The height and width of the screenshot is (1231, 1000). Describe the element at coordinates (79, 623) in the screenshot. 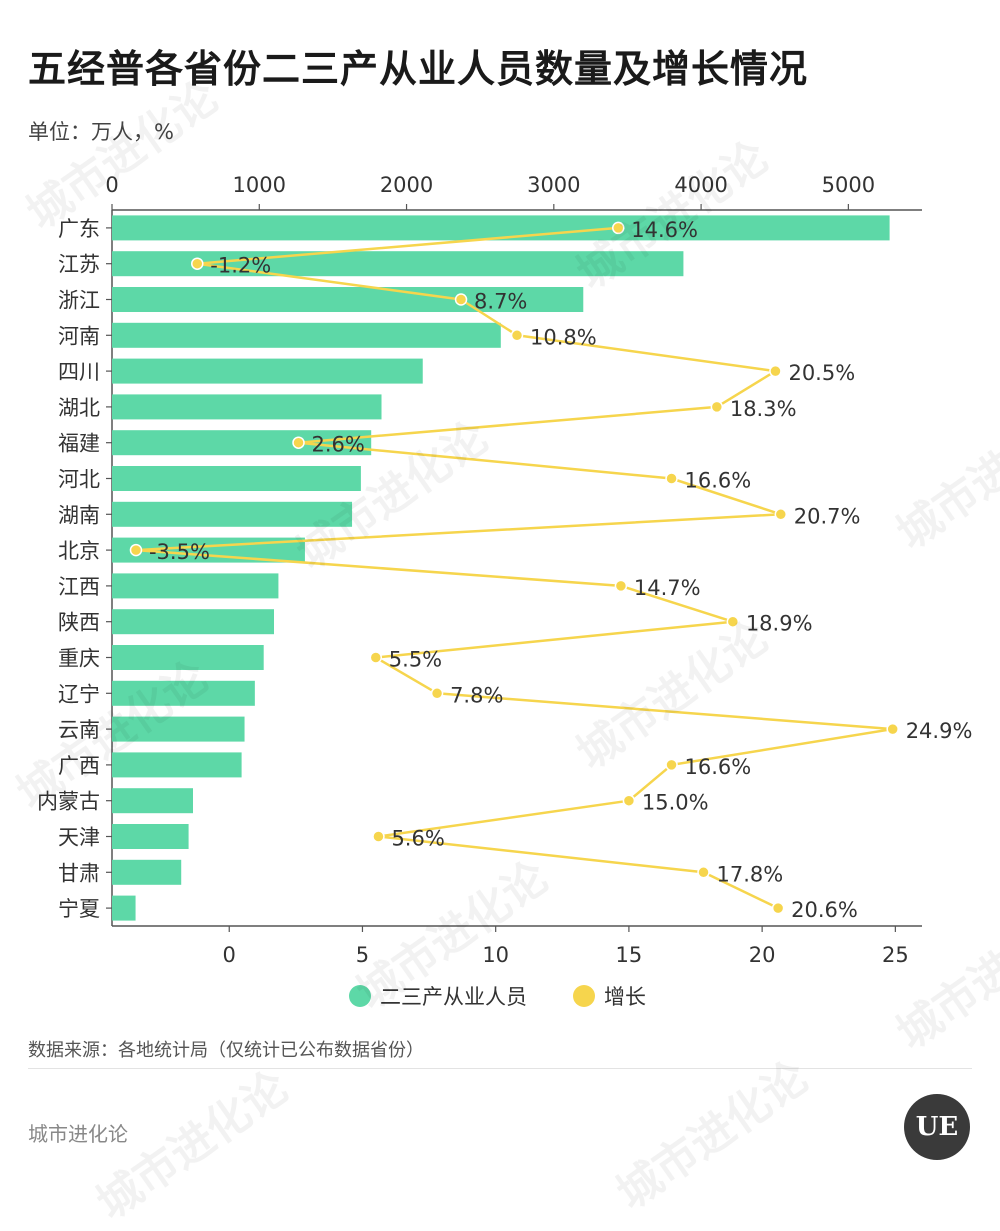

I see `category-label: 陕西` at that location.